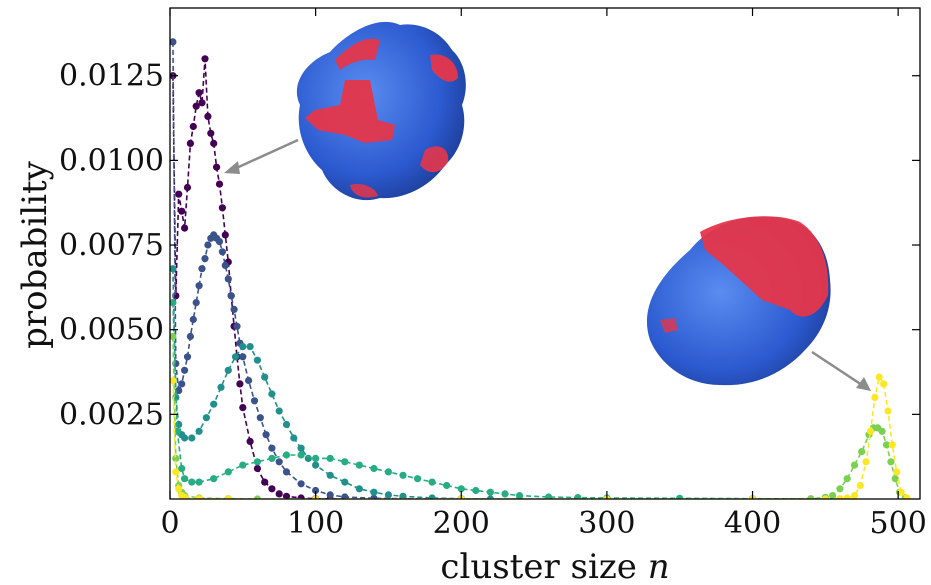 Image resolution: width=931 pixels, height=585 pixels. I want to click on x-tick-label: 300, so click(606, 523).